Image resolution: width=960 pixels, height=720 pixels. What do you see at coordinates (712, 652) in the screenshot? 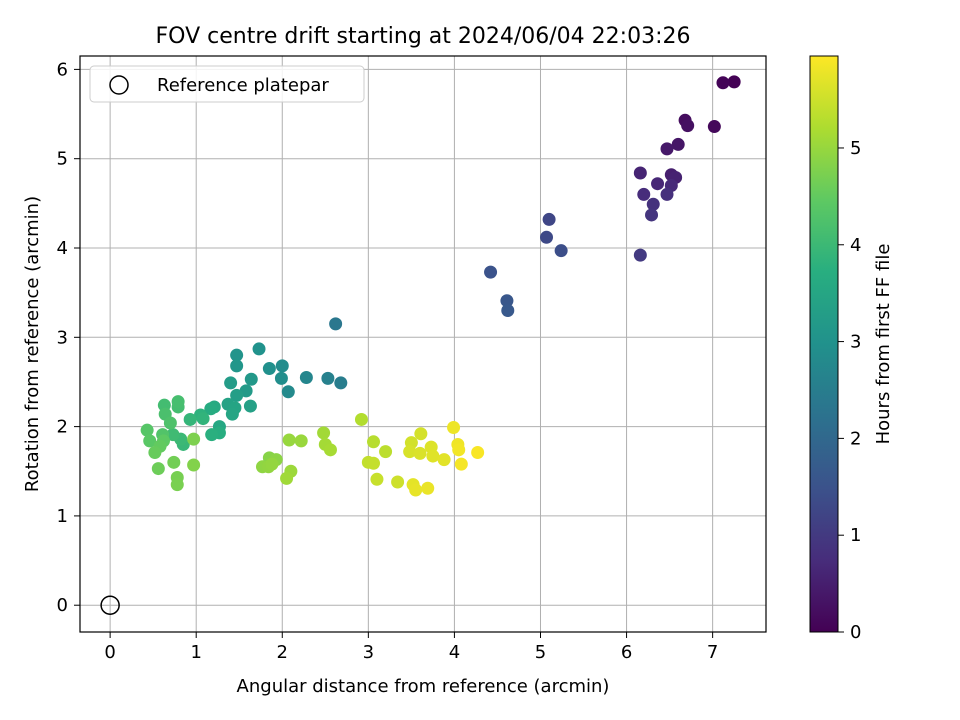
I see `x-tick-label: 7` at bounding box center [712, 652].